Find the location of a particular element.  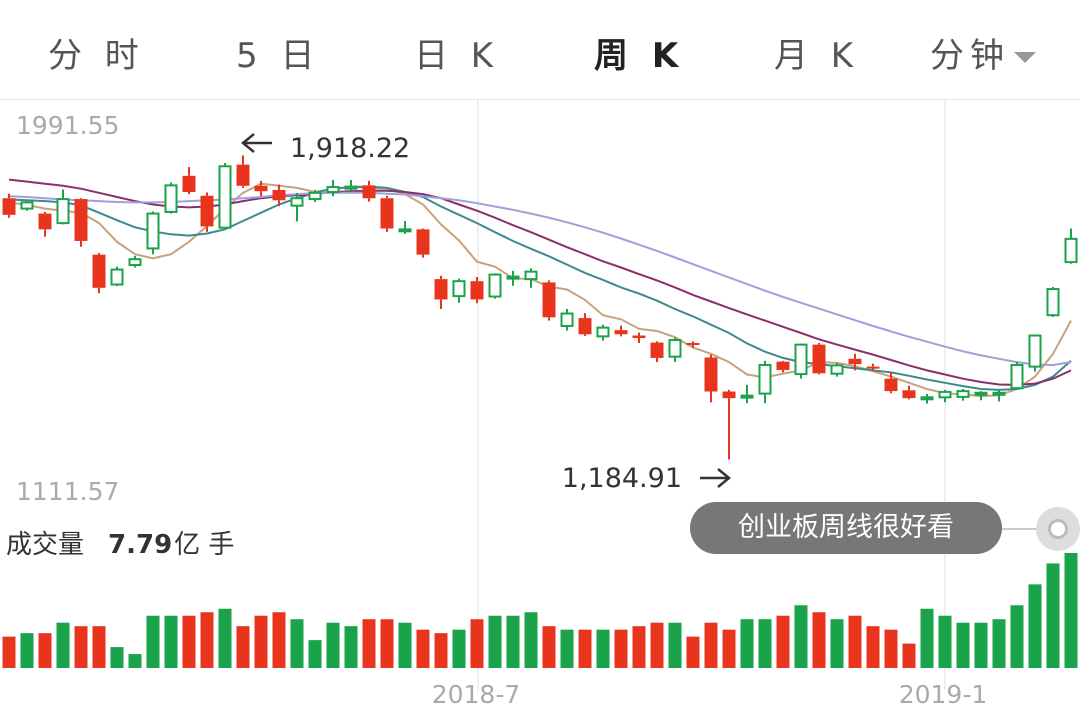

arrow-right-icon is located at coordinates (715, 478).